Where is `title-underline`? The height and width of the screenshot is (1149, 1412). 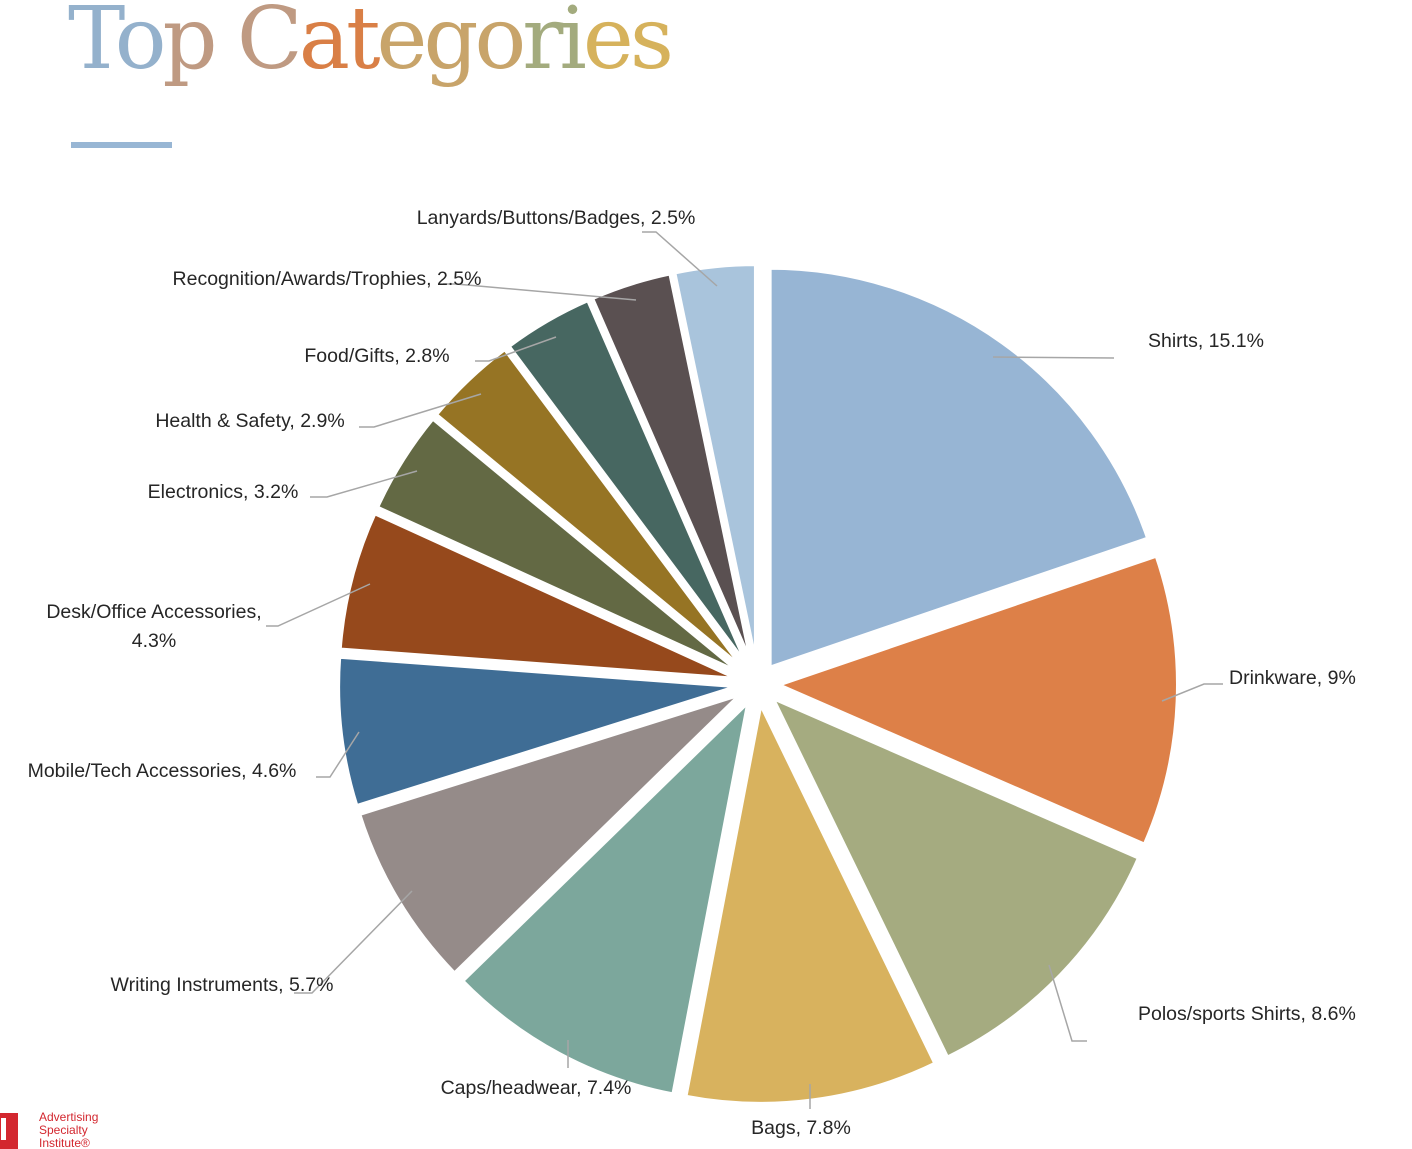
title-underline is located at coordinates (121, 145).